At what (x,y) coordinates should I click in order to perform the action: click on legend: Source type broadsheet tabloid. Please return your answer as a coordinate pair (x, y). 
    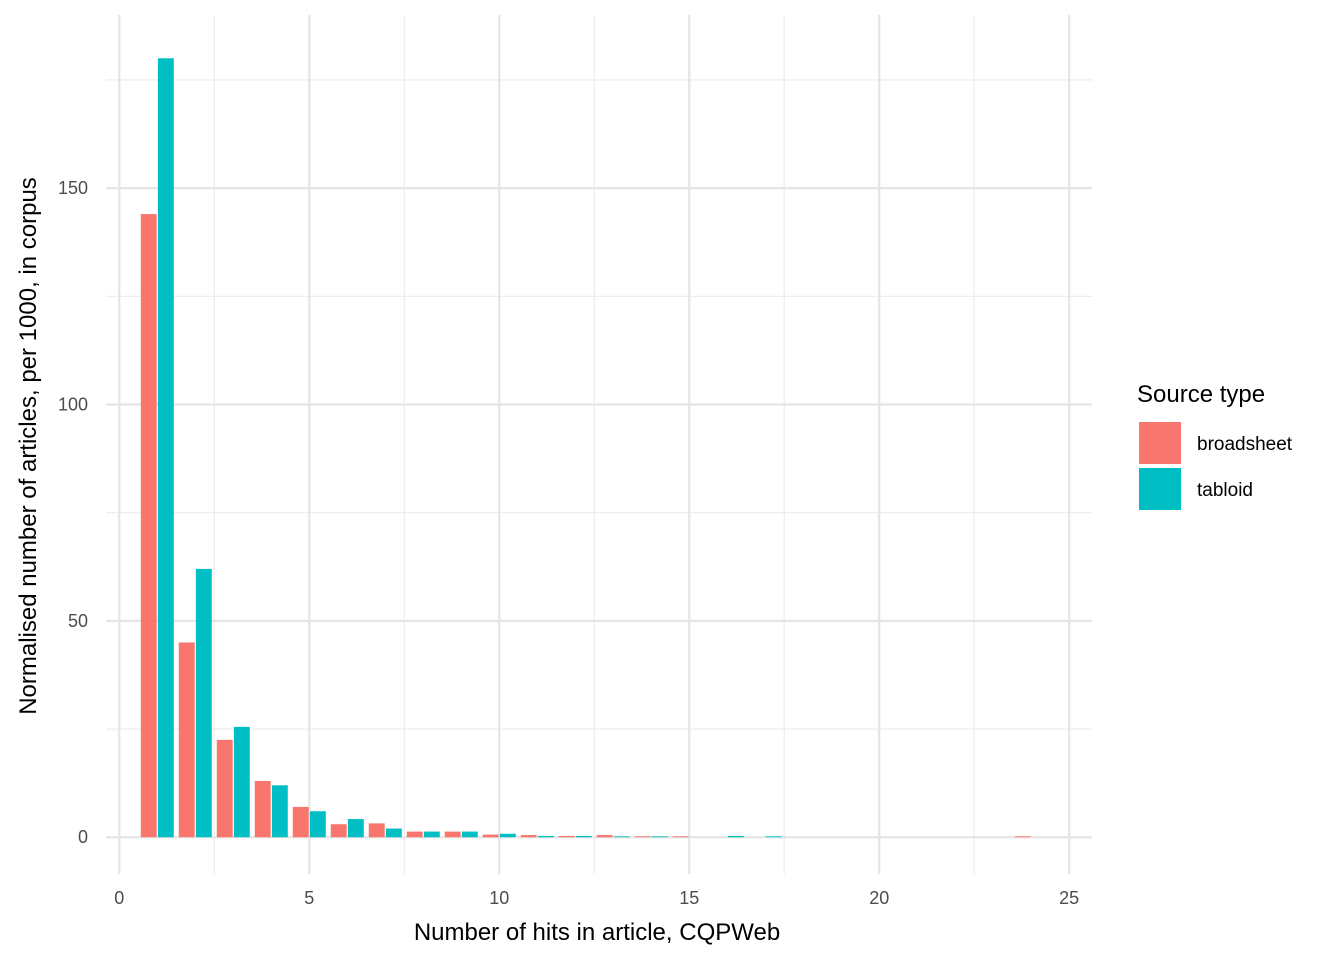
    Looking at the image, I should click on (1215, 445).